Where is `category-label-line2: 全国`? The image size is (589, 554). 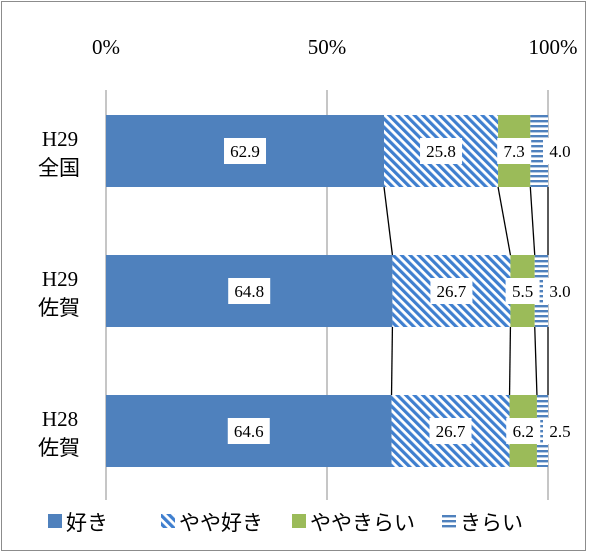 category-label-line2: 全国 is located at coordinates (59, 168).